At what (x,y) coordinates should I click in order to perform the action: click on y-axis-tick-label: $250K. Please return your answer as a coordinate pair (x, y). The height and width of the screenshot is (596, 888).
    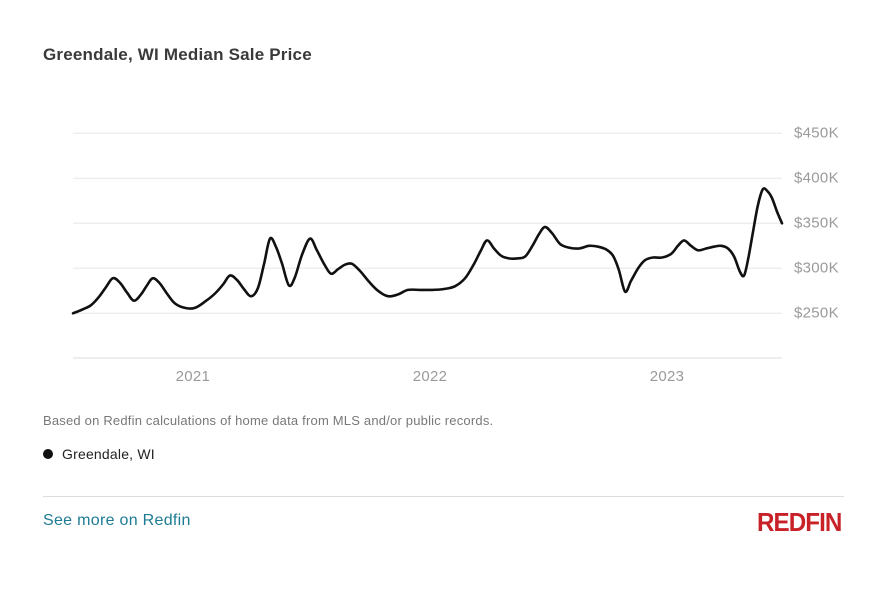
    Looking at the image, I should click on (816, 313).